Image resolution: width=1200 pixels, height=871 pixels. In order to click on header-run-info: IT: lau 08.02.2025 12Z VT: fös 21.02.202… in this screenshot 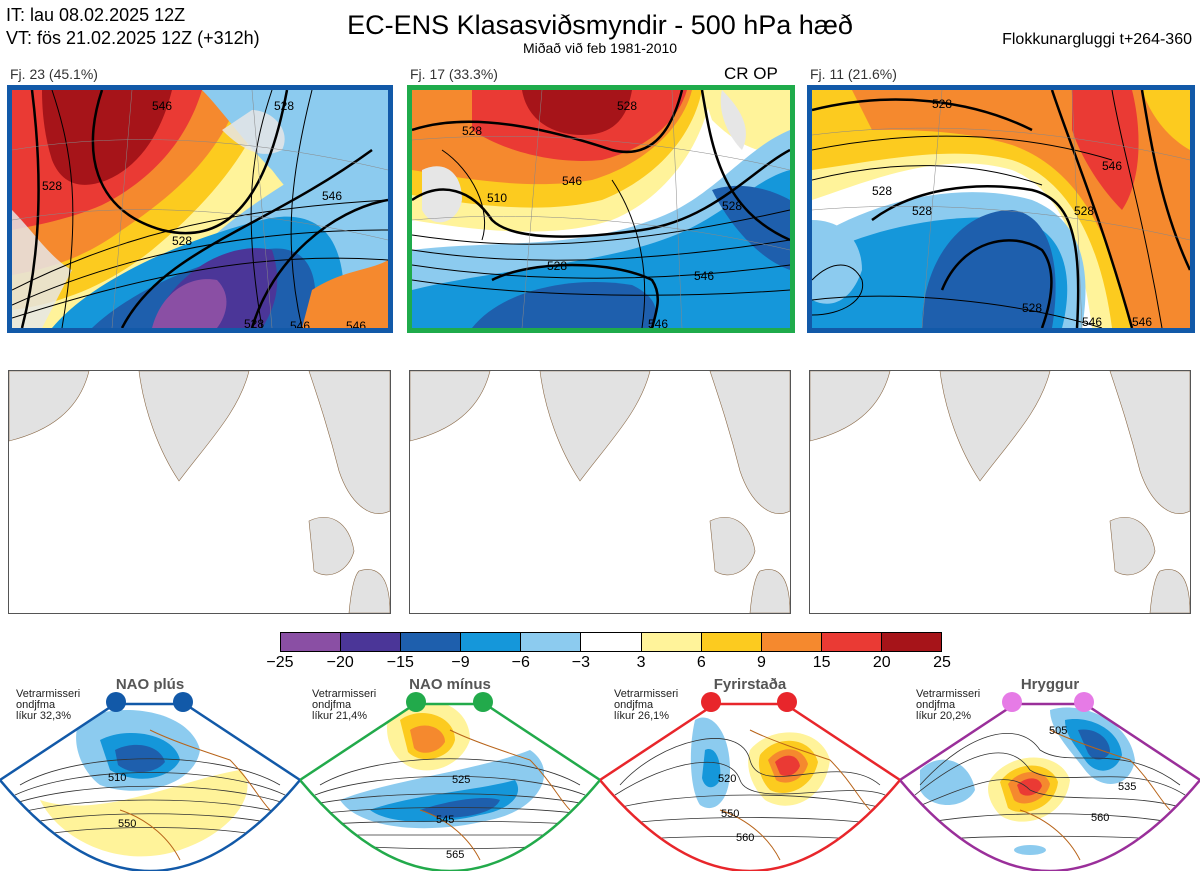, I will do `click(133, 27)`.